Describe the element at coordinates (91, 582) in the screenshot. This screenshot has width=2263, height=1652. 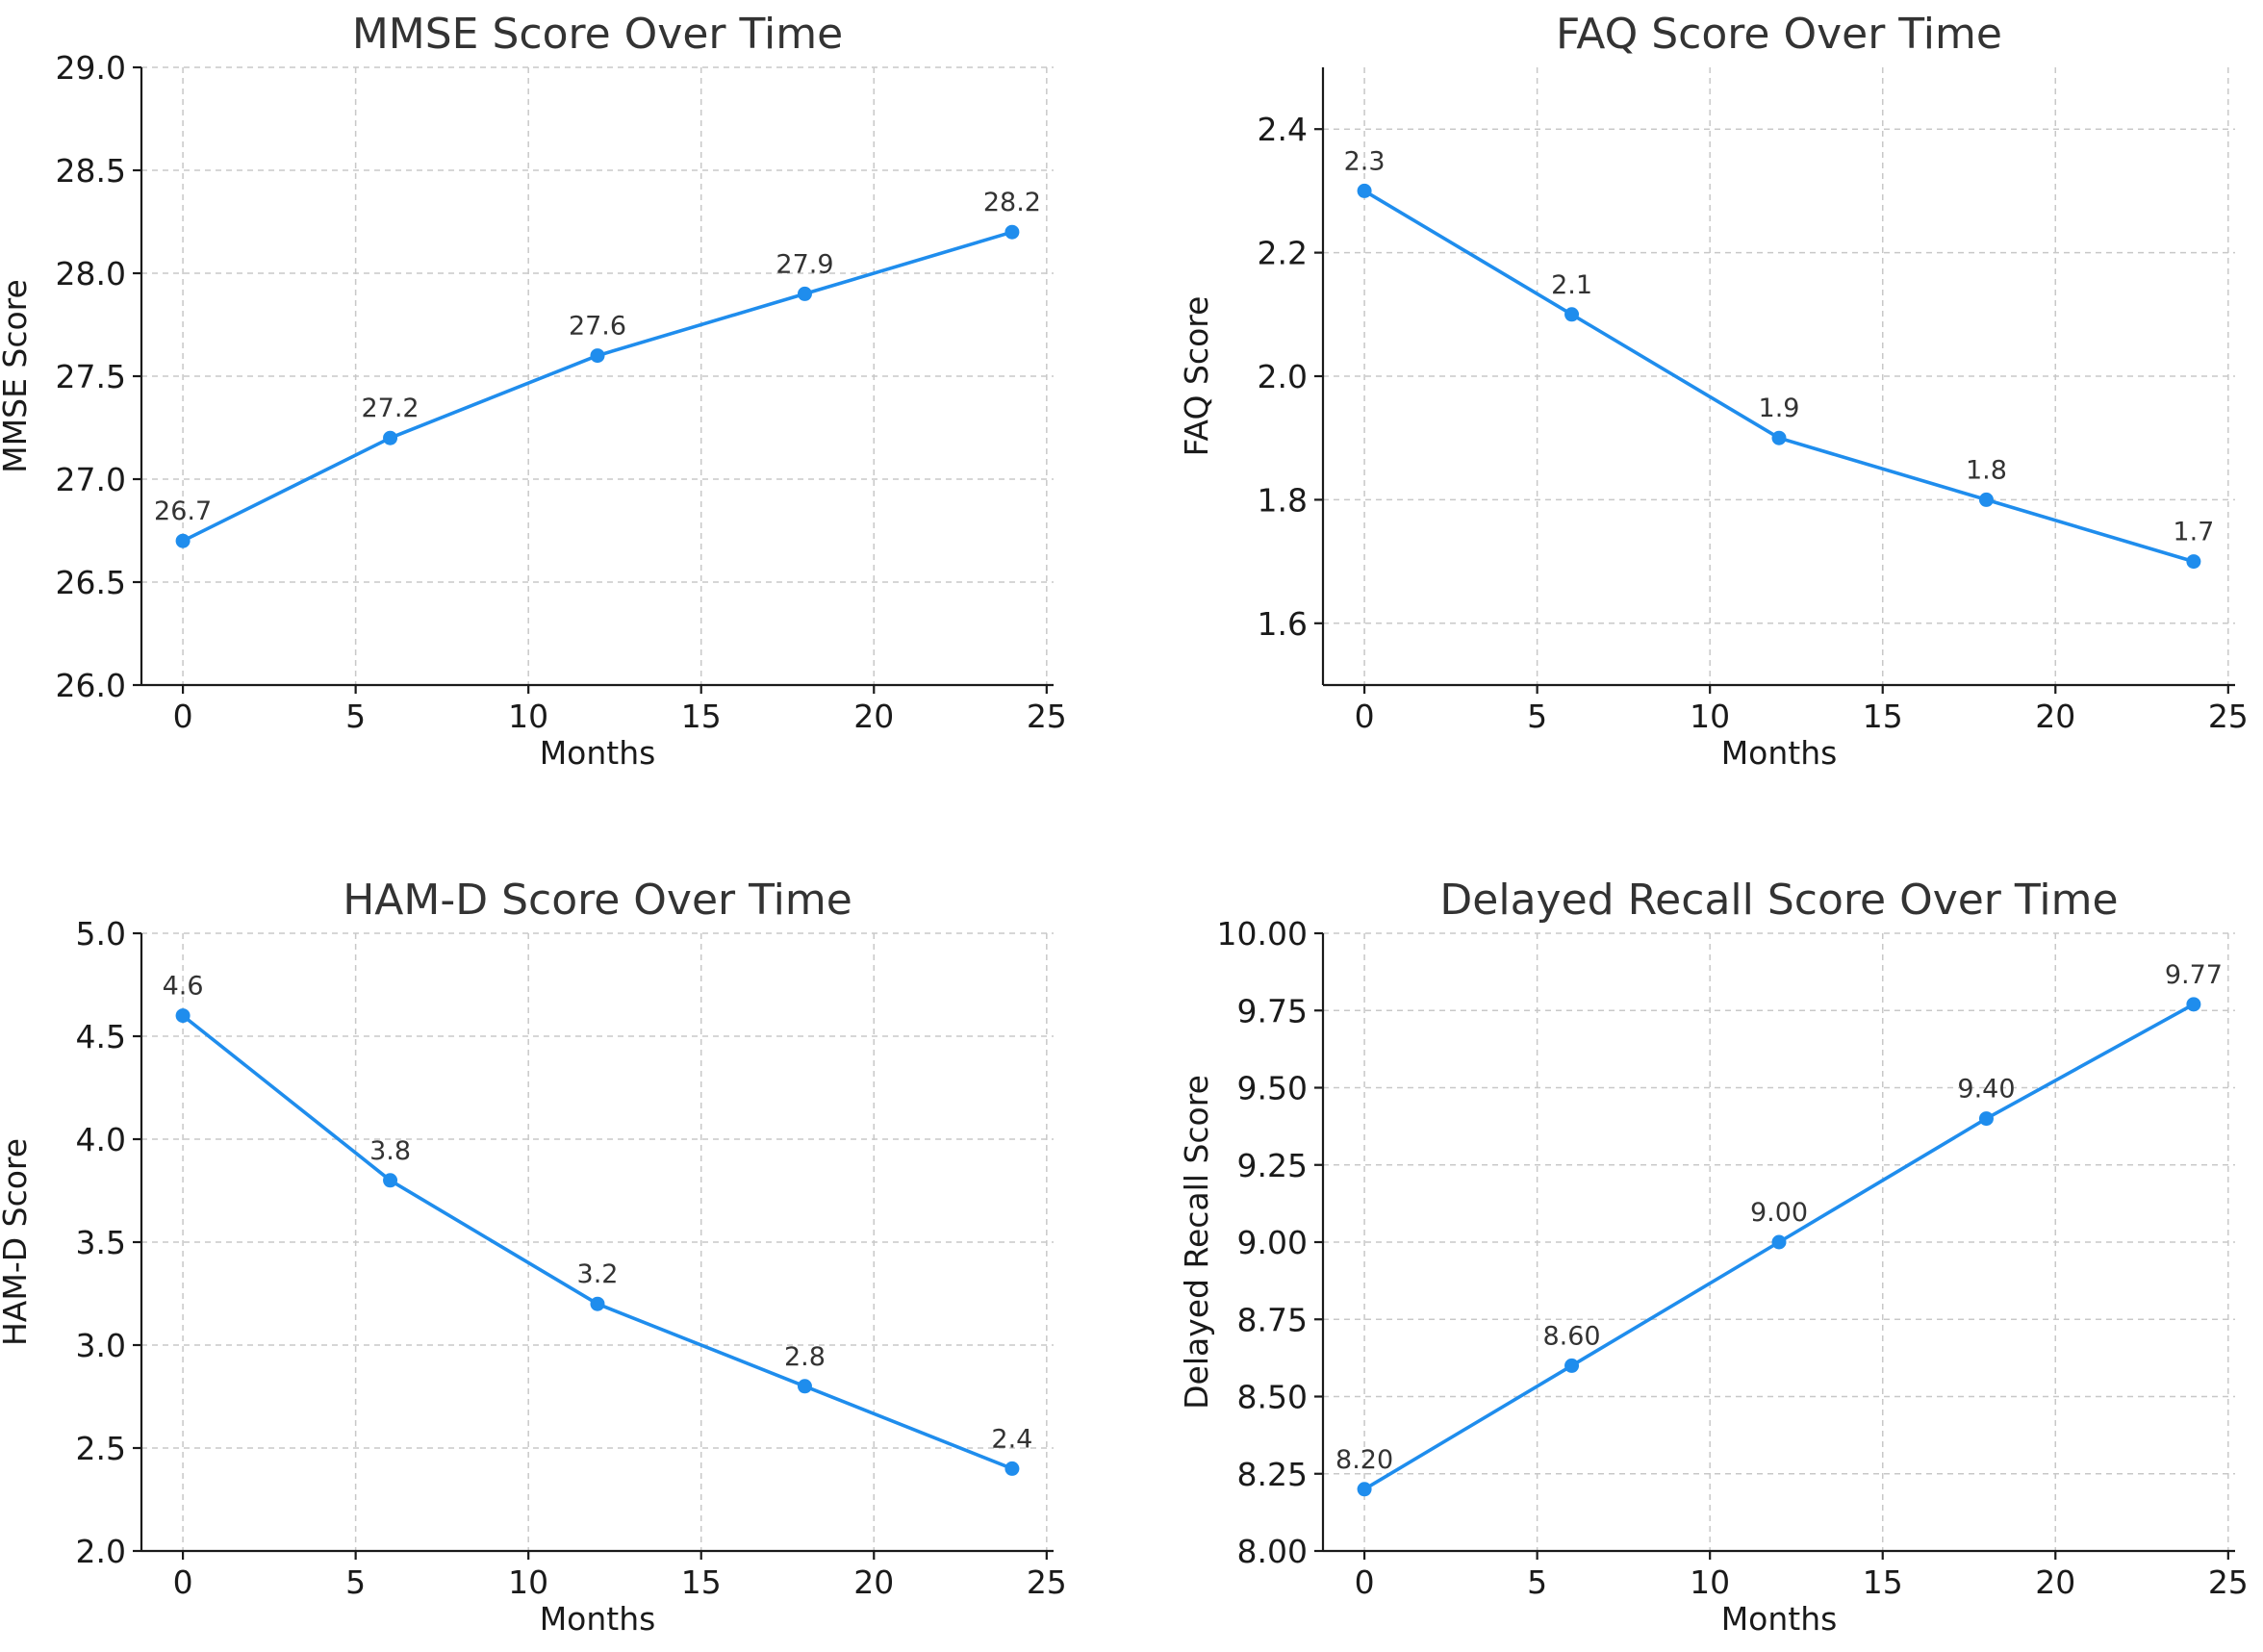
I see `y-tick-label: 26.5` at that location.